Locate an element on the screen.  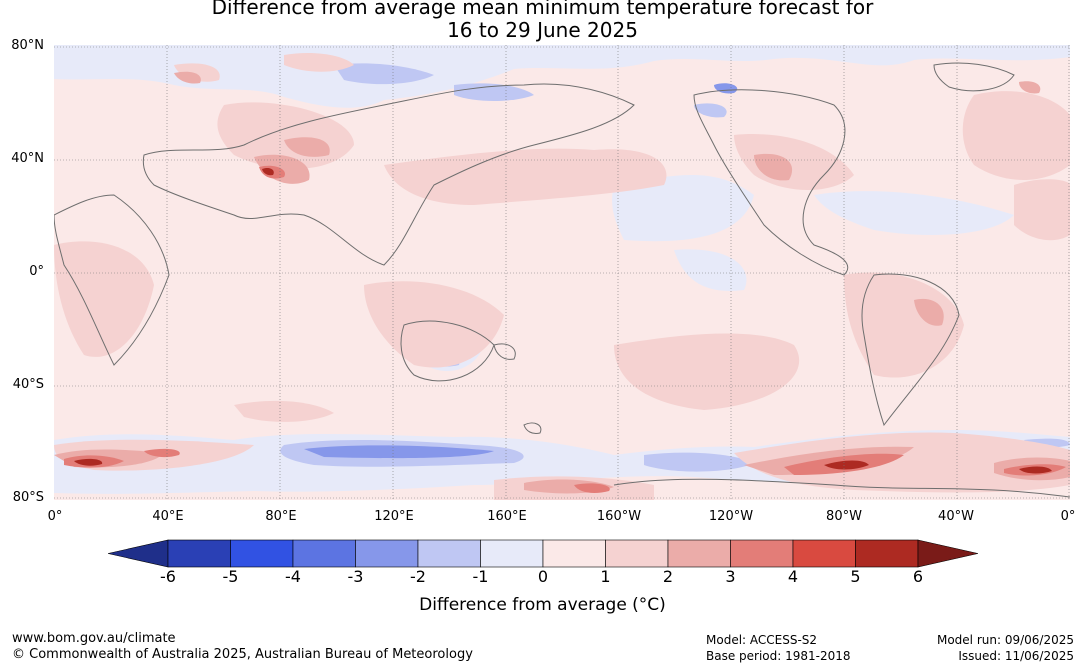
footer-website: www.bom.gov.au/climate is located at coordinates (94, 638).